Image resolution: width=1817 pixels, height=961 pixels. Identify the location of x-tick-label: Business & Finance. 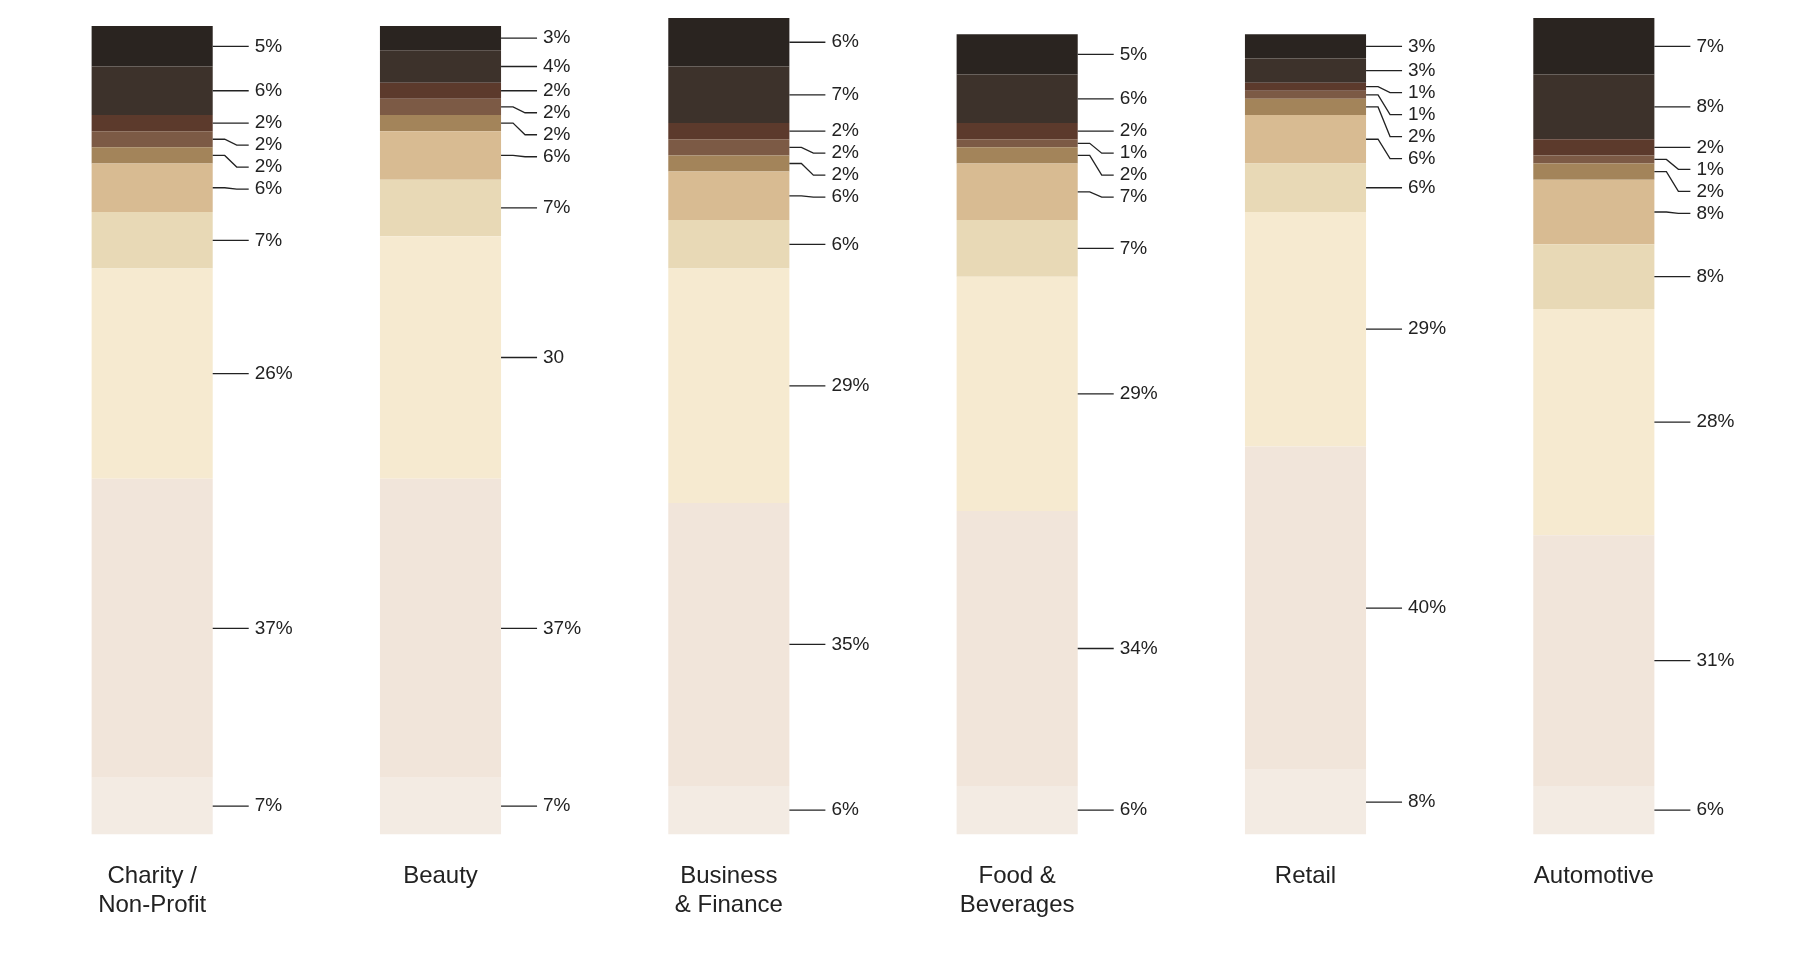
(728, 889).